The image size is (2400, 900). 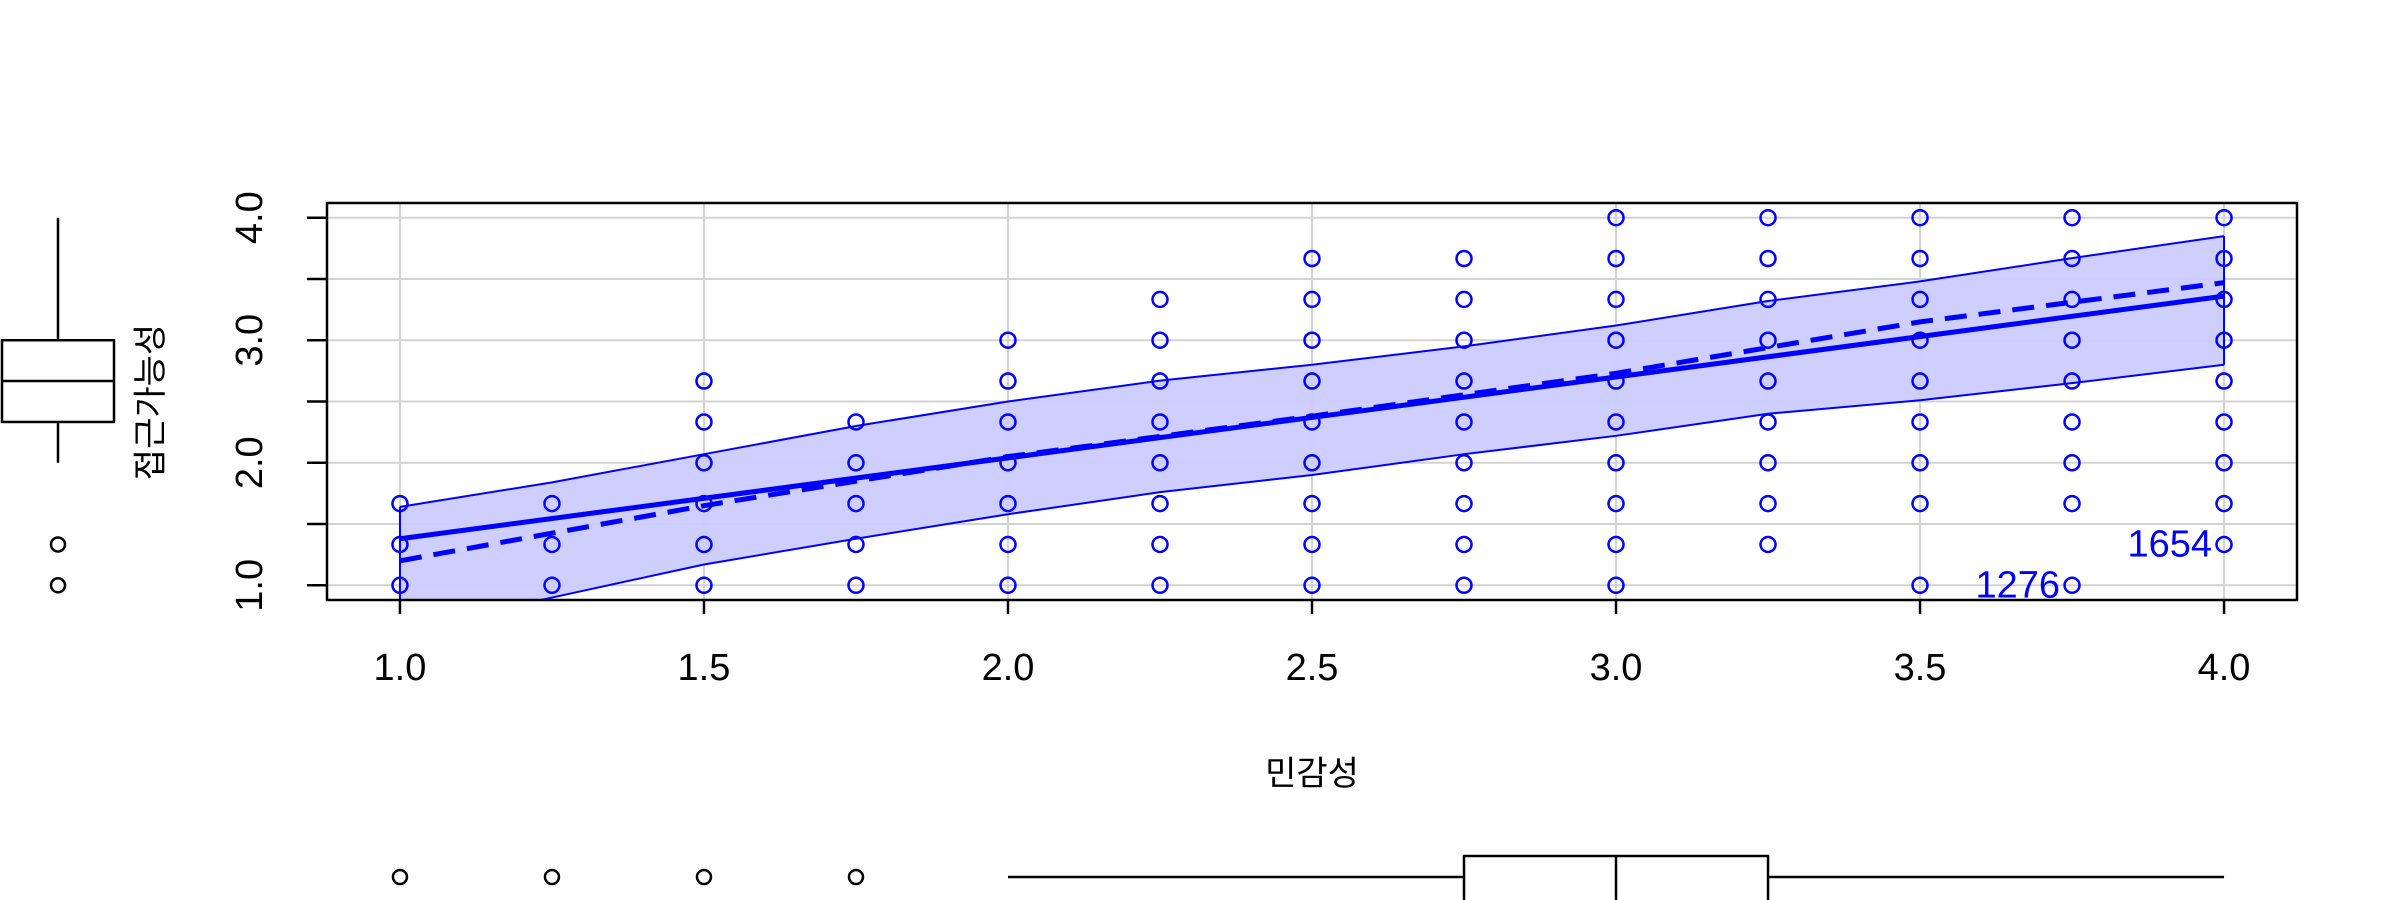 I want to click on y-tick-label: 3.0, so click(x=250, y=340).